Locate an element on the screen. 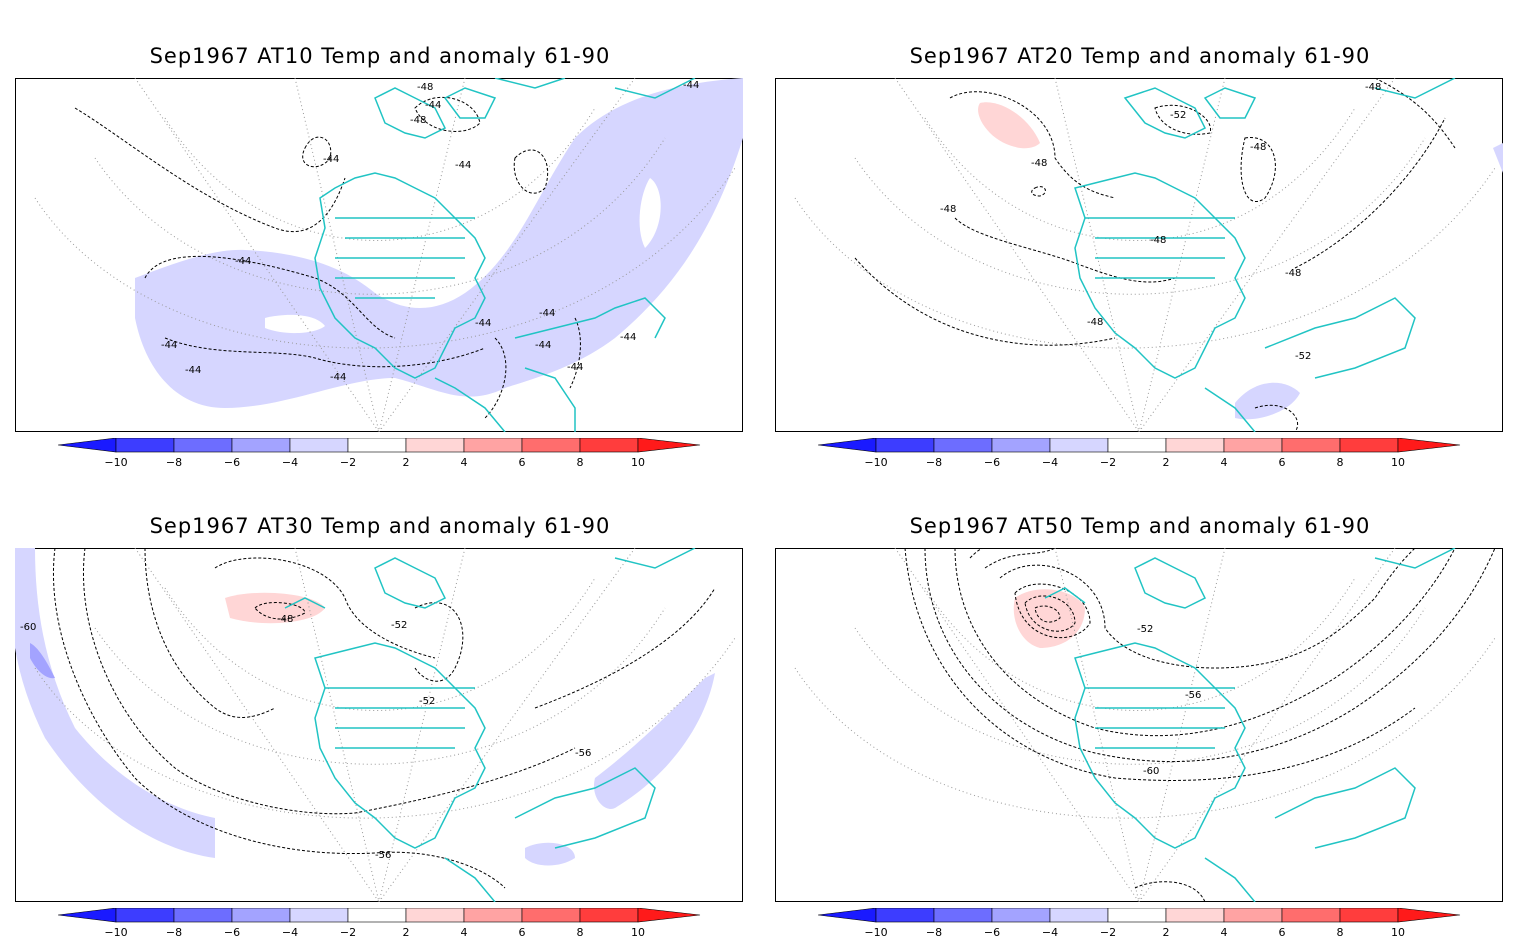 The width and height of the screenshot is (1520, 944). panel-title: Sep1967 AT30 Temp and anomaly 61-90 is located at coordinates (380, 526).